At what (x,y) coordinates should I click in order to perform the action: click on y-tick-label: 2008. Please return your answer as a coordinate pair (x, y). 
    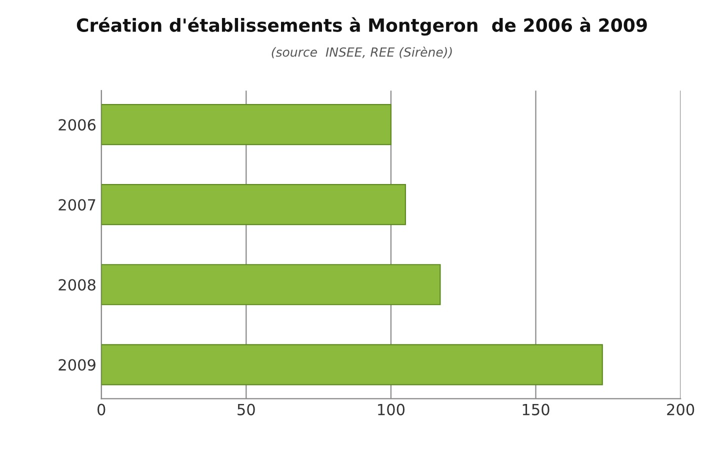
    Looking at the image, I should click on (77, 285).